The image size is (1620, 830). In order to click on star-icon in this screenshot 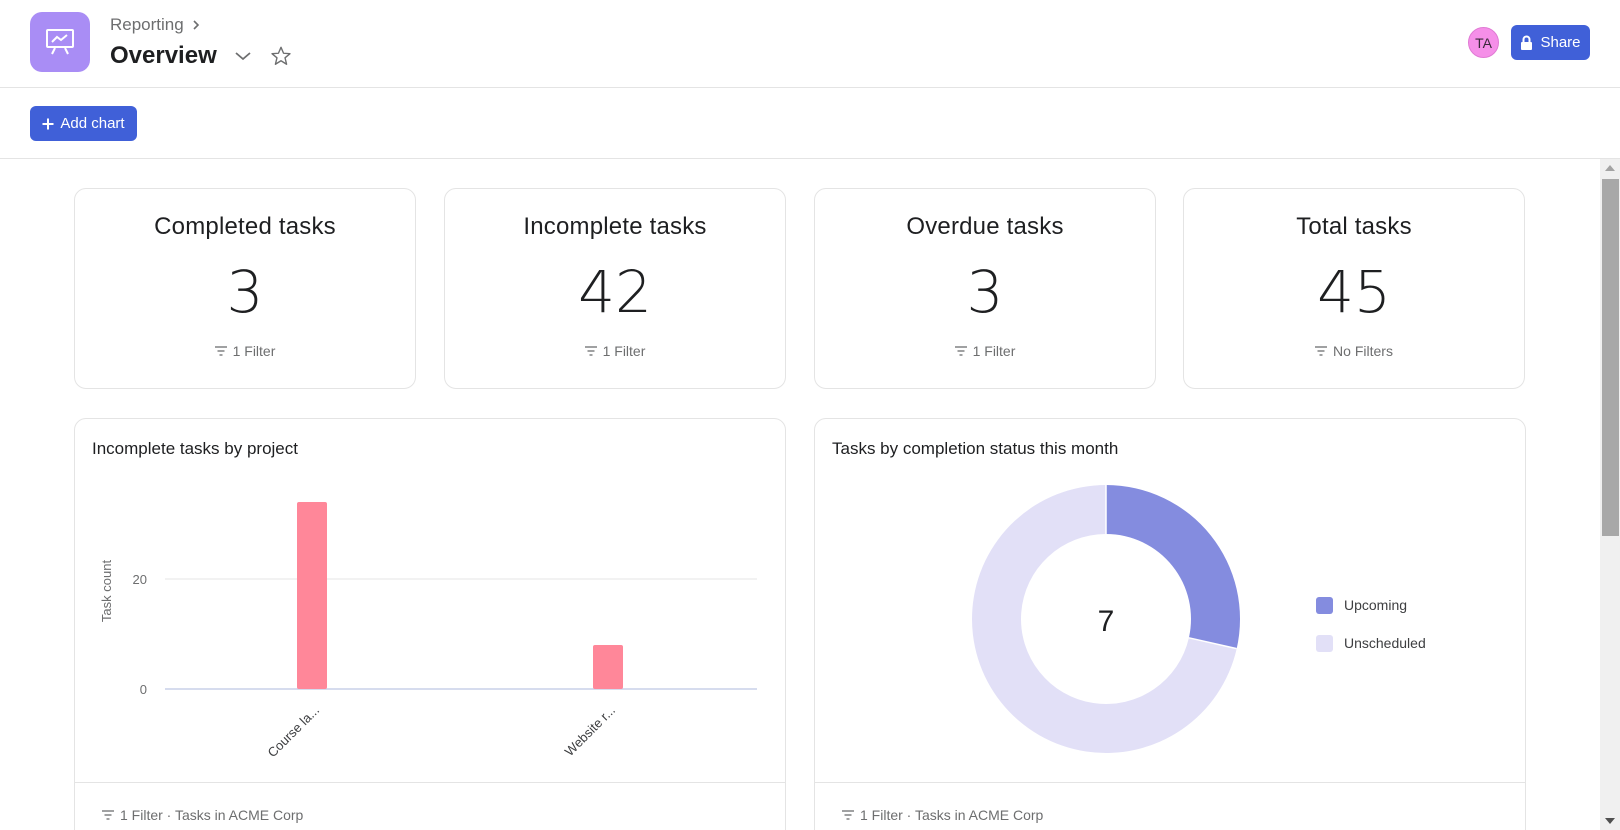, I will do `click(281, 55)`.